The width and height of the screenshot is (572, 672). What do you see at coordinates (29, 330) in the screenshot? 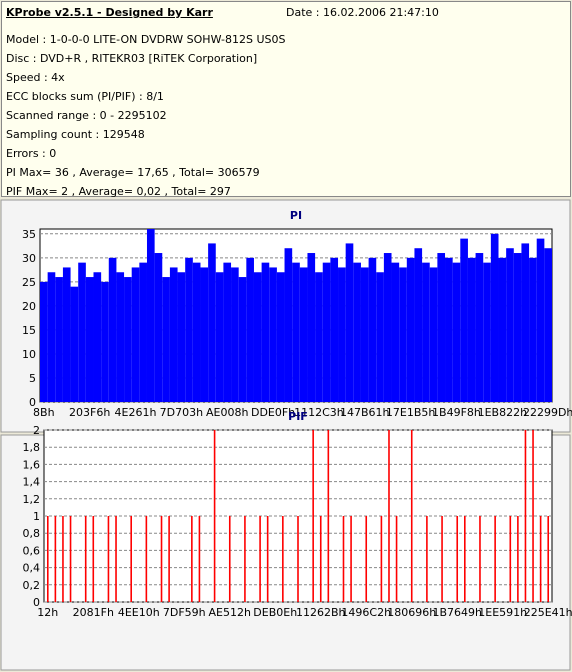
I see `y-tick-label: 15` at bounding box center [29, 330].